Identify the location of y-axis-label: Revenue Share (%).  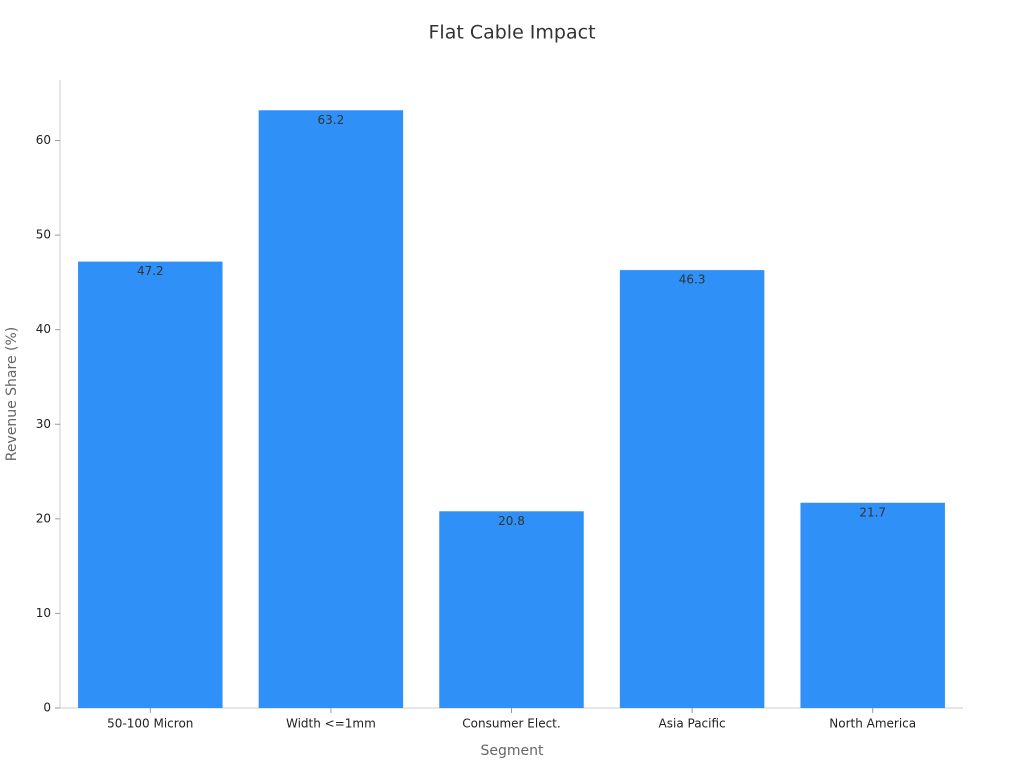
(12, 394).